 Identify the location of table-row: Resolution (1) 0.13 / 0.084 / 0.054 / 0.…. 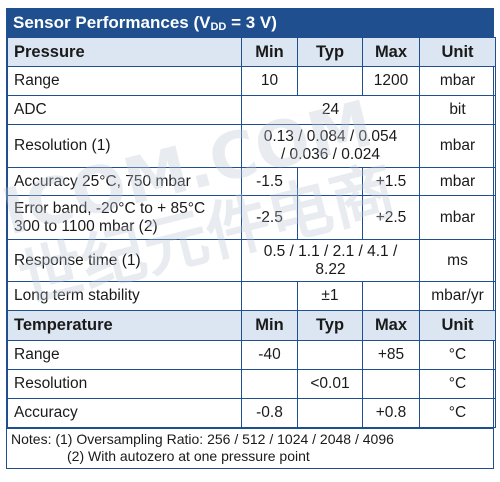
(251, 146).